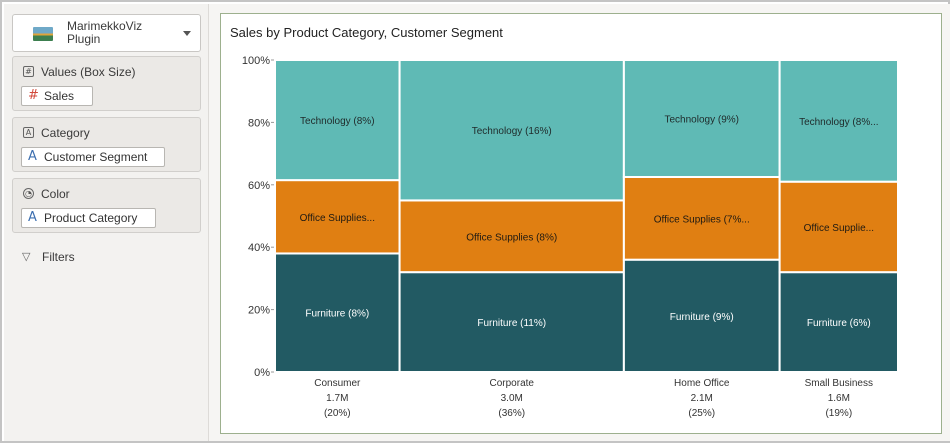 This screenshot has width=950, height=443. What do you see at coordinates (511, 413) in the screenshot?
I see `x-share-label: (36%)` at bounding box center [511, 413].